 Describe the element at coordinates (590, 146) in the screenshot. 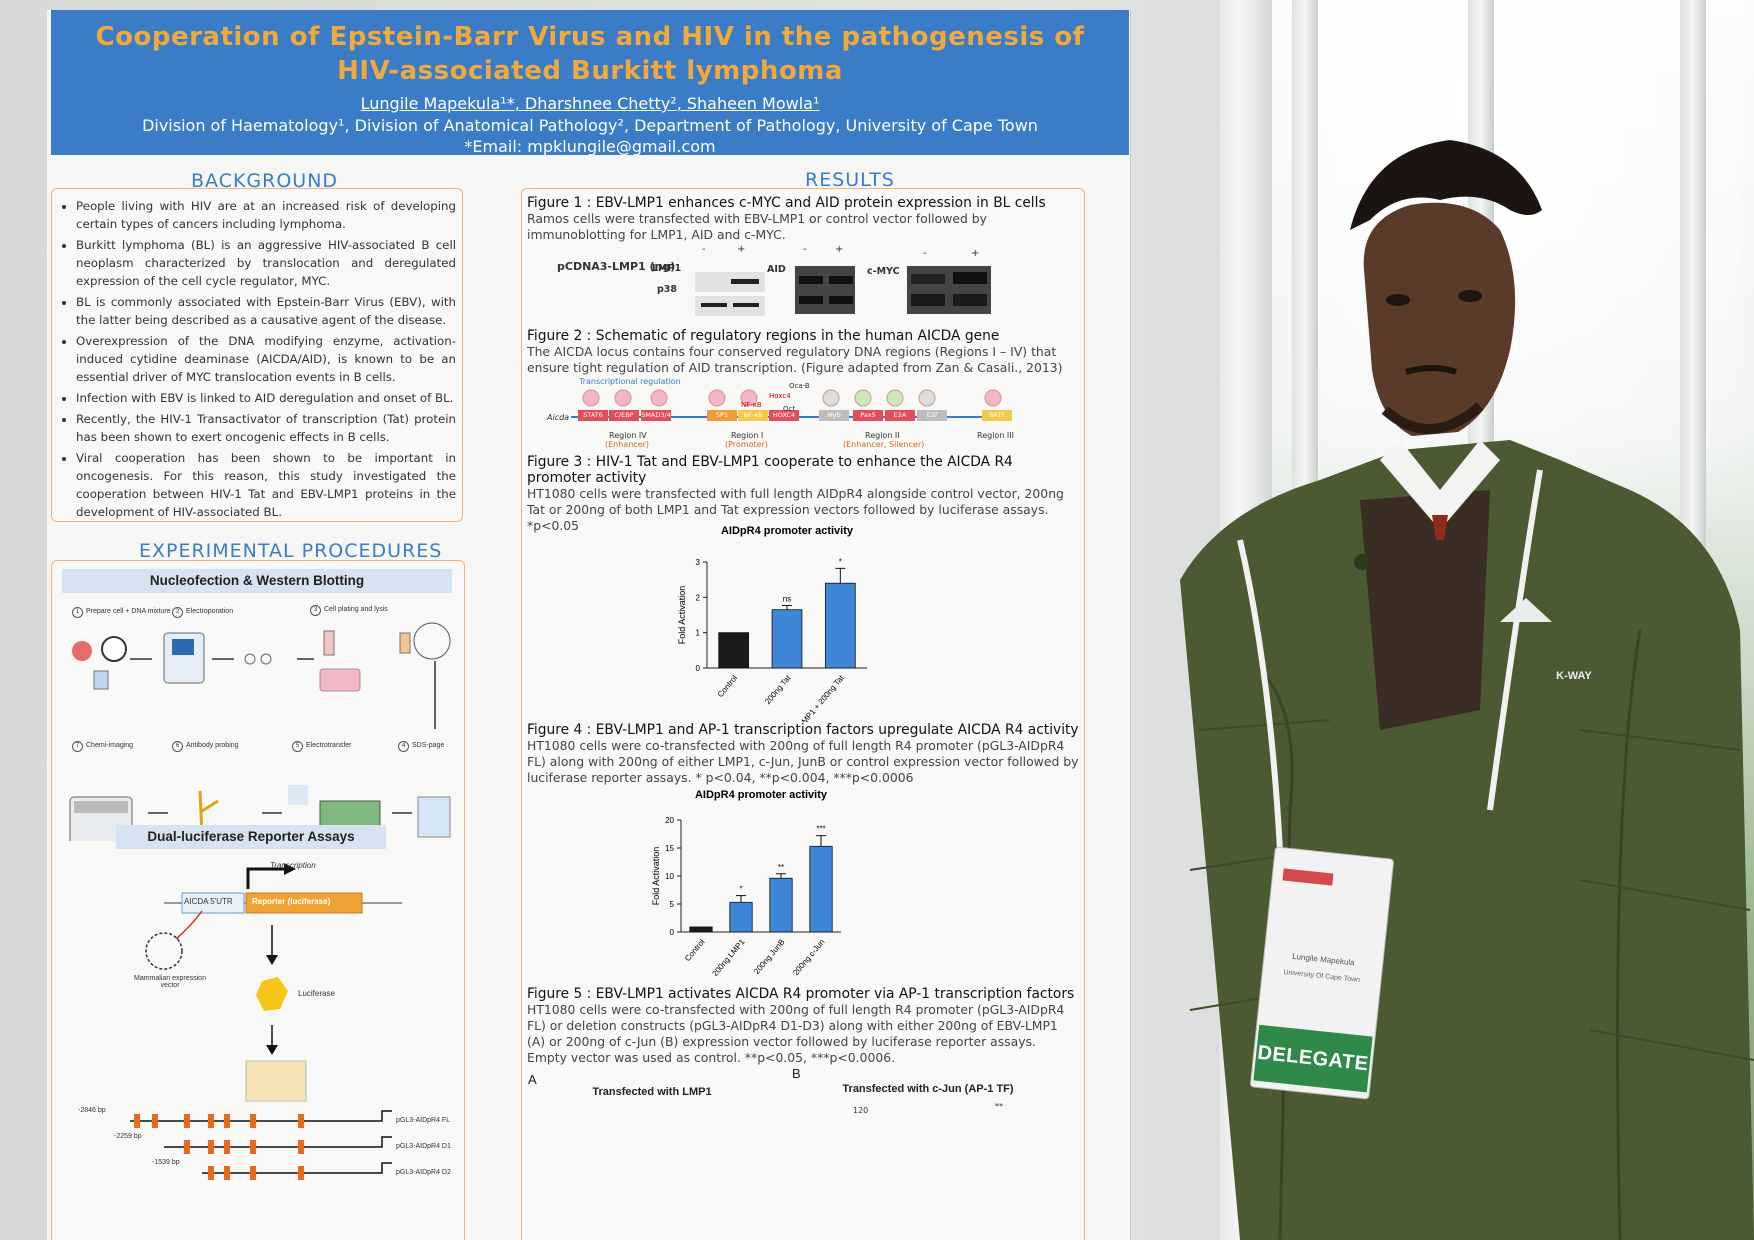

I see `poster-email: *Email: mpklungile@gmail.com` at that location.